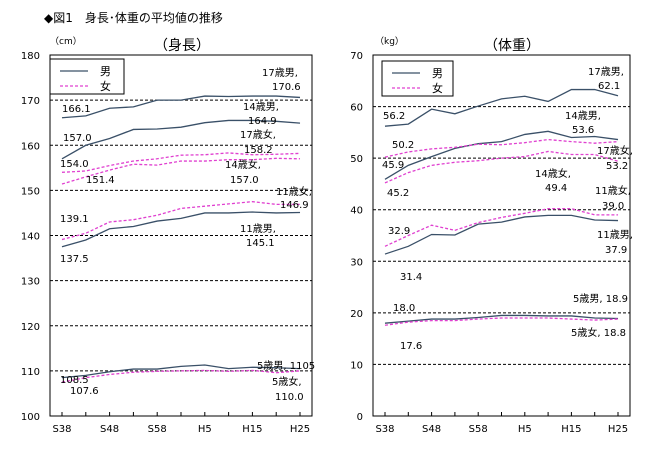 The width and height of the screenshot is (665, 457). Describe the element at coordinates (30, 56) in the screenshot. I see `y-tick-label: 180` at that location.